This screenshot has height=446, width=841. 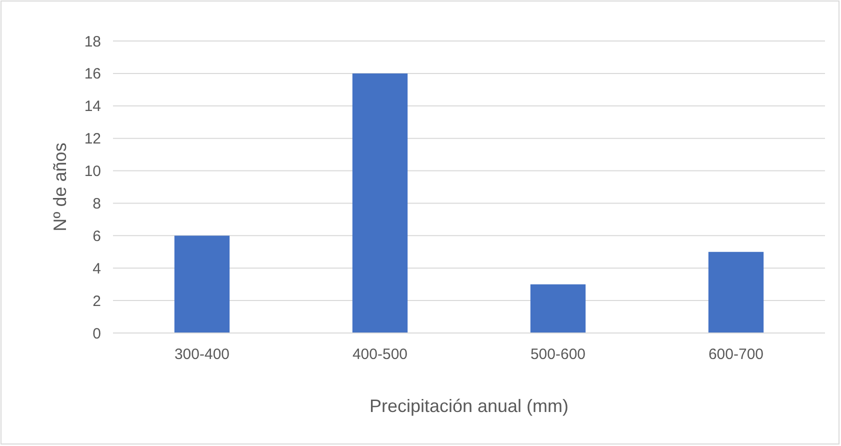 I want to click on x-tick-label: 500-600, so click(x=558, y=354).